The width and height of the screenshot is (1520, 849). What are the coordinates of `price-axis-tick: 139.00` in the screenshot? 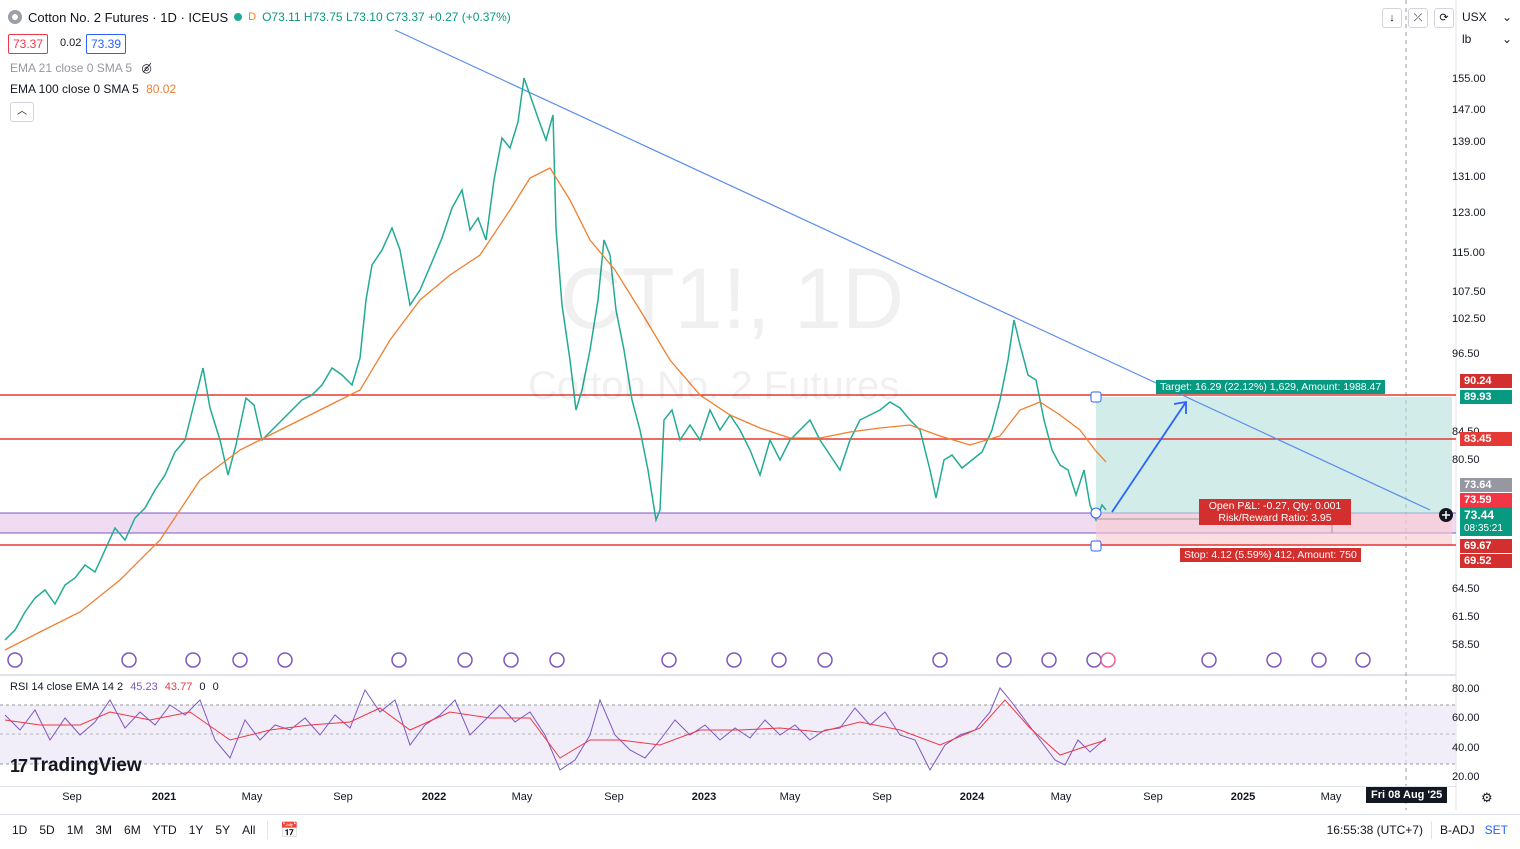 It's located at (1469, 142).